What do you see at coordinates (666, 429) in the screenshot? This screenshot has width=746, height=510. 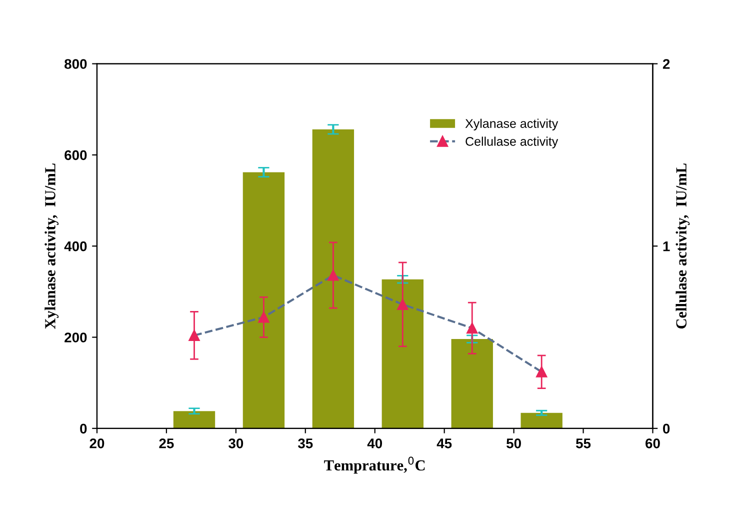 I see `y2-tick-label: 0` at bounding box center [666, 429].